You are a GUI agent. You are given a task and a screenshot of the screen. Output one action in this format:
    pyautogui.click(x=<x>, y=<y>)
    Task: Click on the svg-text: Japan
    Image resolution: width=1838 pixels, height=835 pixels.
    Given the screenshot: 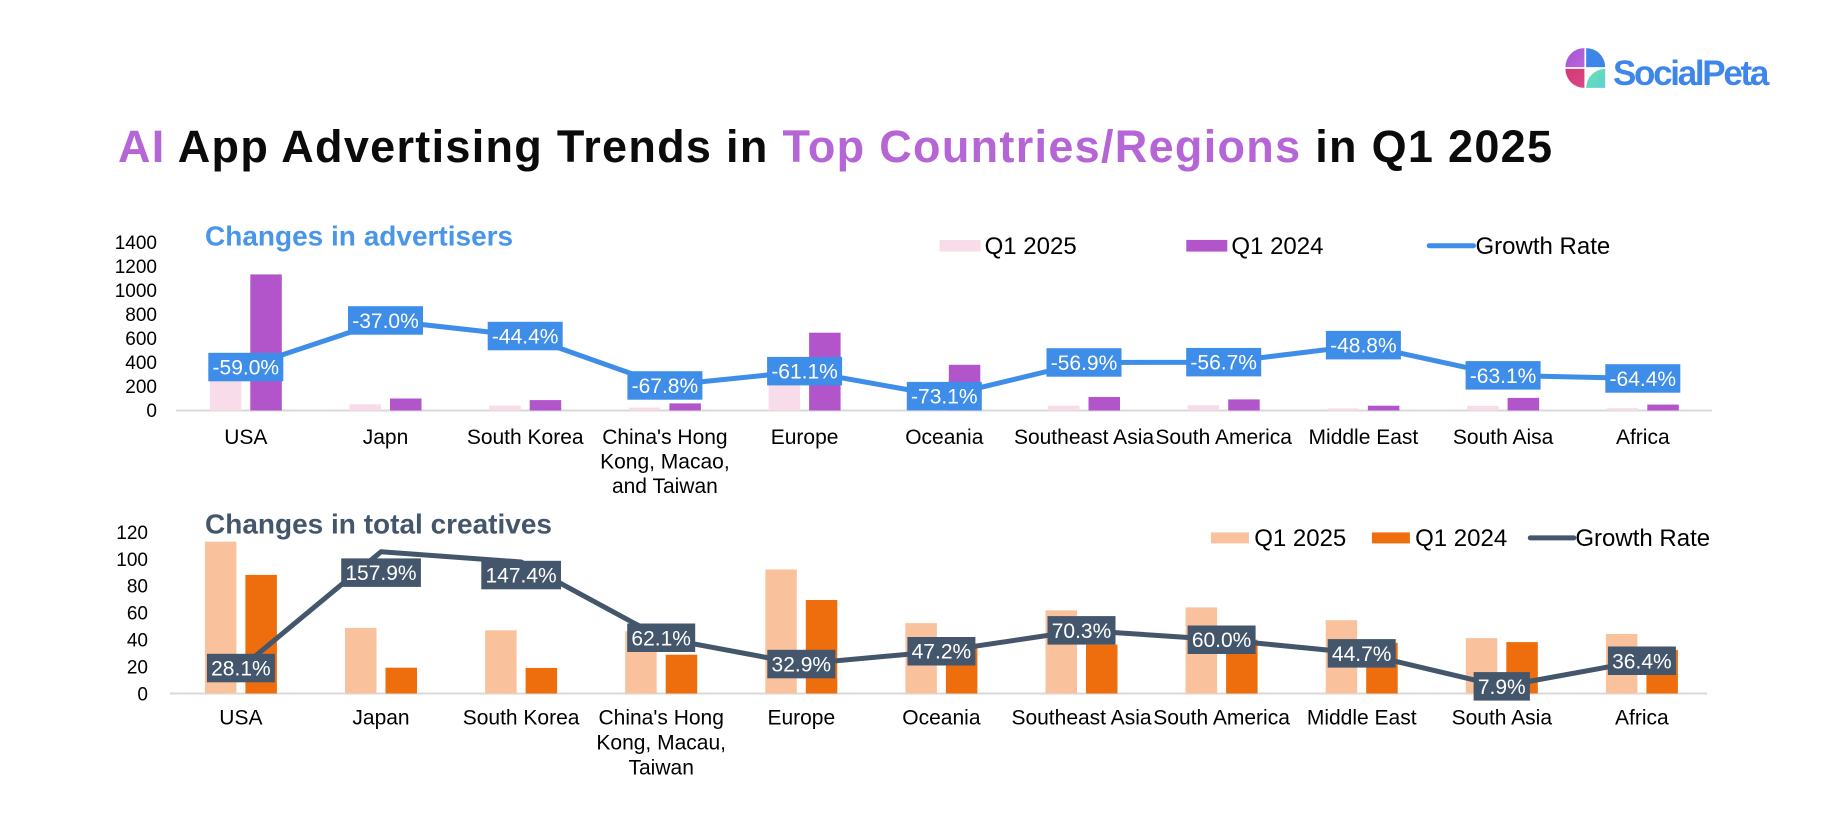 What is the action you would take?
    pyautogui.click(x=380, y=718)
    